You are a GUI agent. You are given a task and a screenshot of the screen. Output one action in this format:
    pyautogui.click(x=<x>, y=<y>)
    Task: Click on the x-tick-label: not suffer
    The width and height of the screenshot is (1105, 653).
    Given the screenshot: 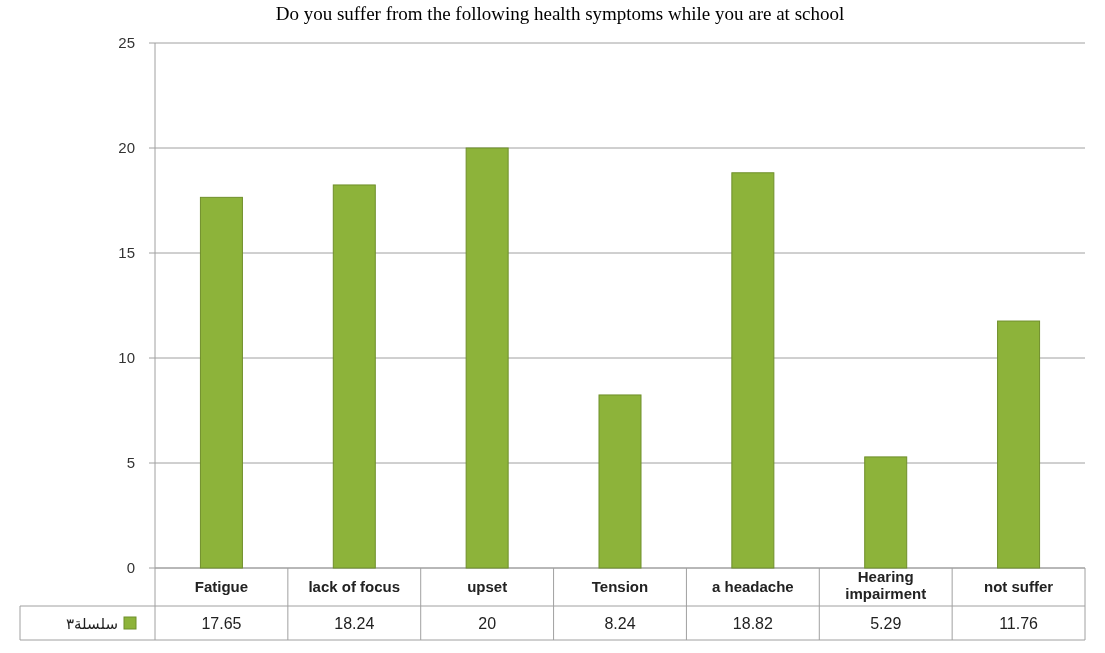 What is the action you would take?
    pyautogui.click(x=1018, y=586)
    